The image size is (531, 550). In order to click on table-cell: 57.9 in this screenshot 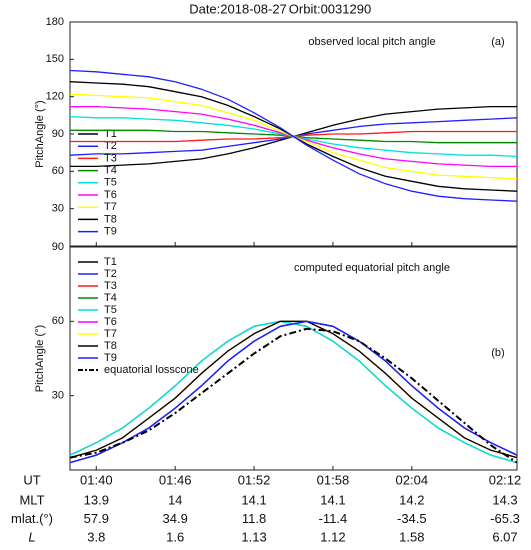, I will do `click(96, 518)`.